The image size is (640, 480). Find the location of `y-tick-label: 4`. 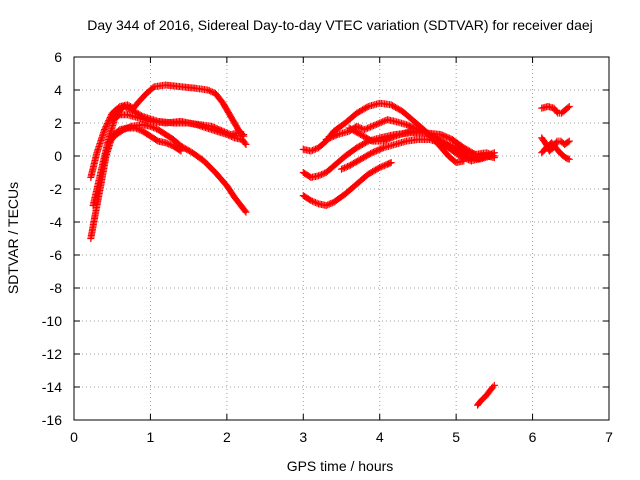

y-tick-label: 4 is located at coordinates (58, 90).